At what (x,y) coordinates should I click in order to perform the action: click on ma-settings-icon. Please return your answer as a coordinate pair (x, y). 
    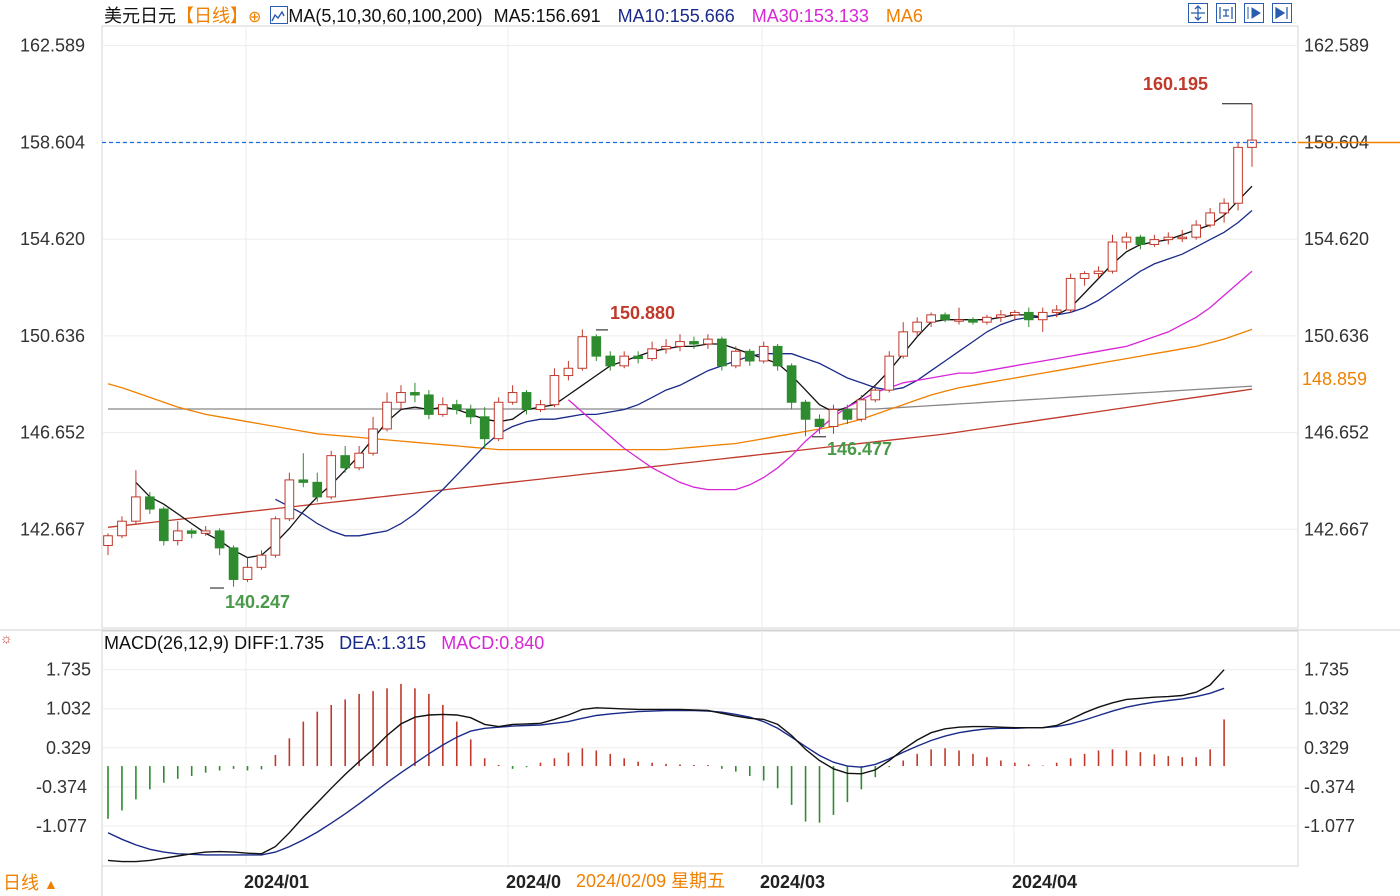
    Looking at the image, I should click on (279, 15).